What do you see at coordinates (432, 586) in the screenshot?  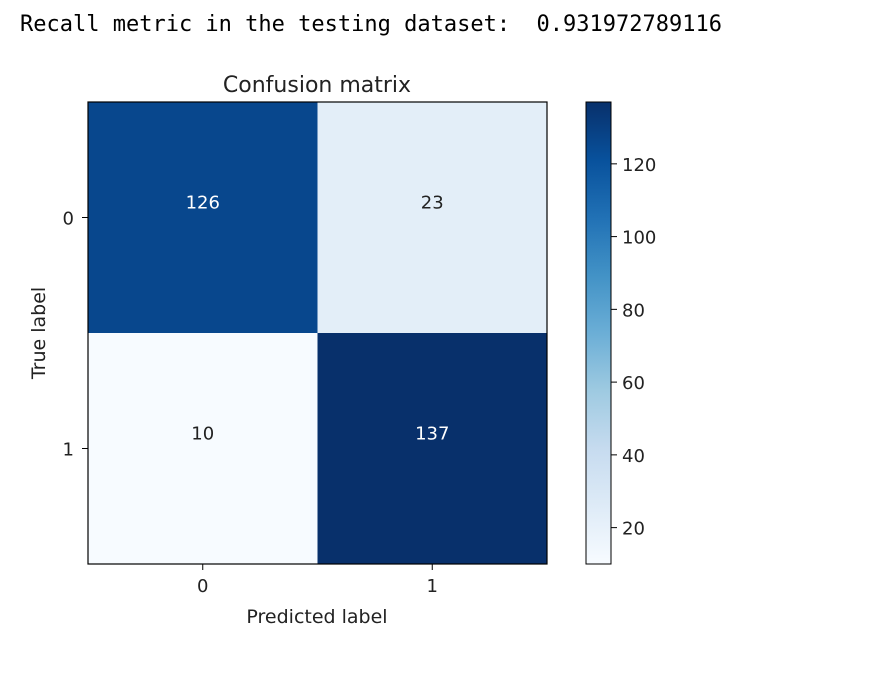 I see `x-tick-label: 1` at bounding box center [432, 586].